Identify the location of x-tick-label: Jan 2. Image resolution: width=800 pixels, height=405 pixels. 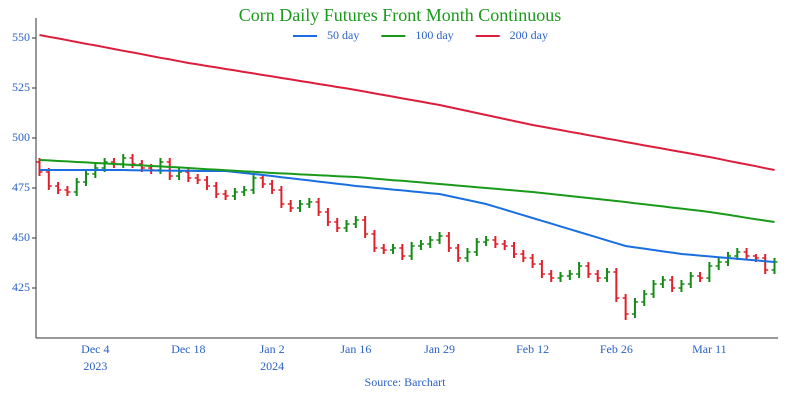
(272, 349).